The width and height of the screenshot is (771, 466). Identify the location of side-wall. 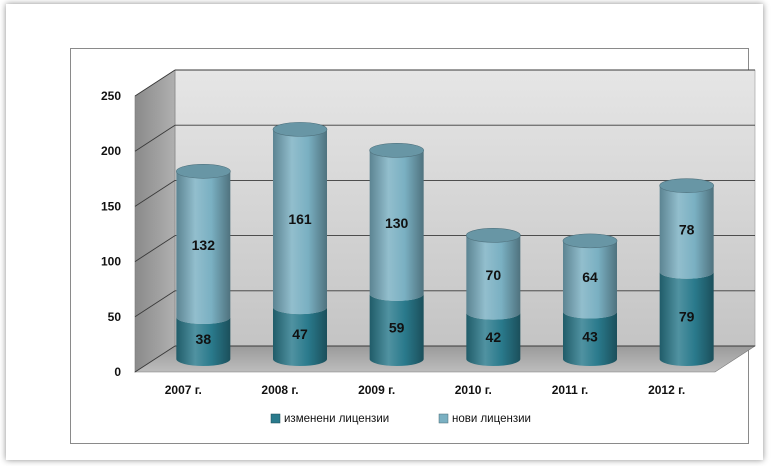
(155, 221).